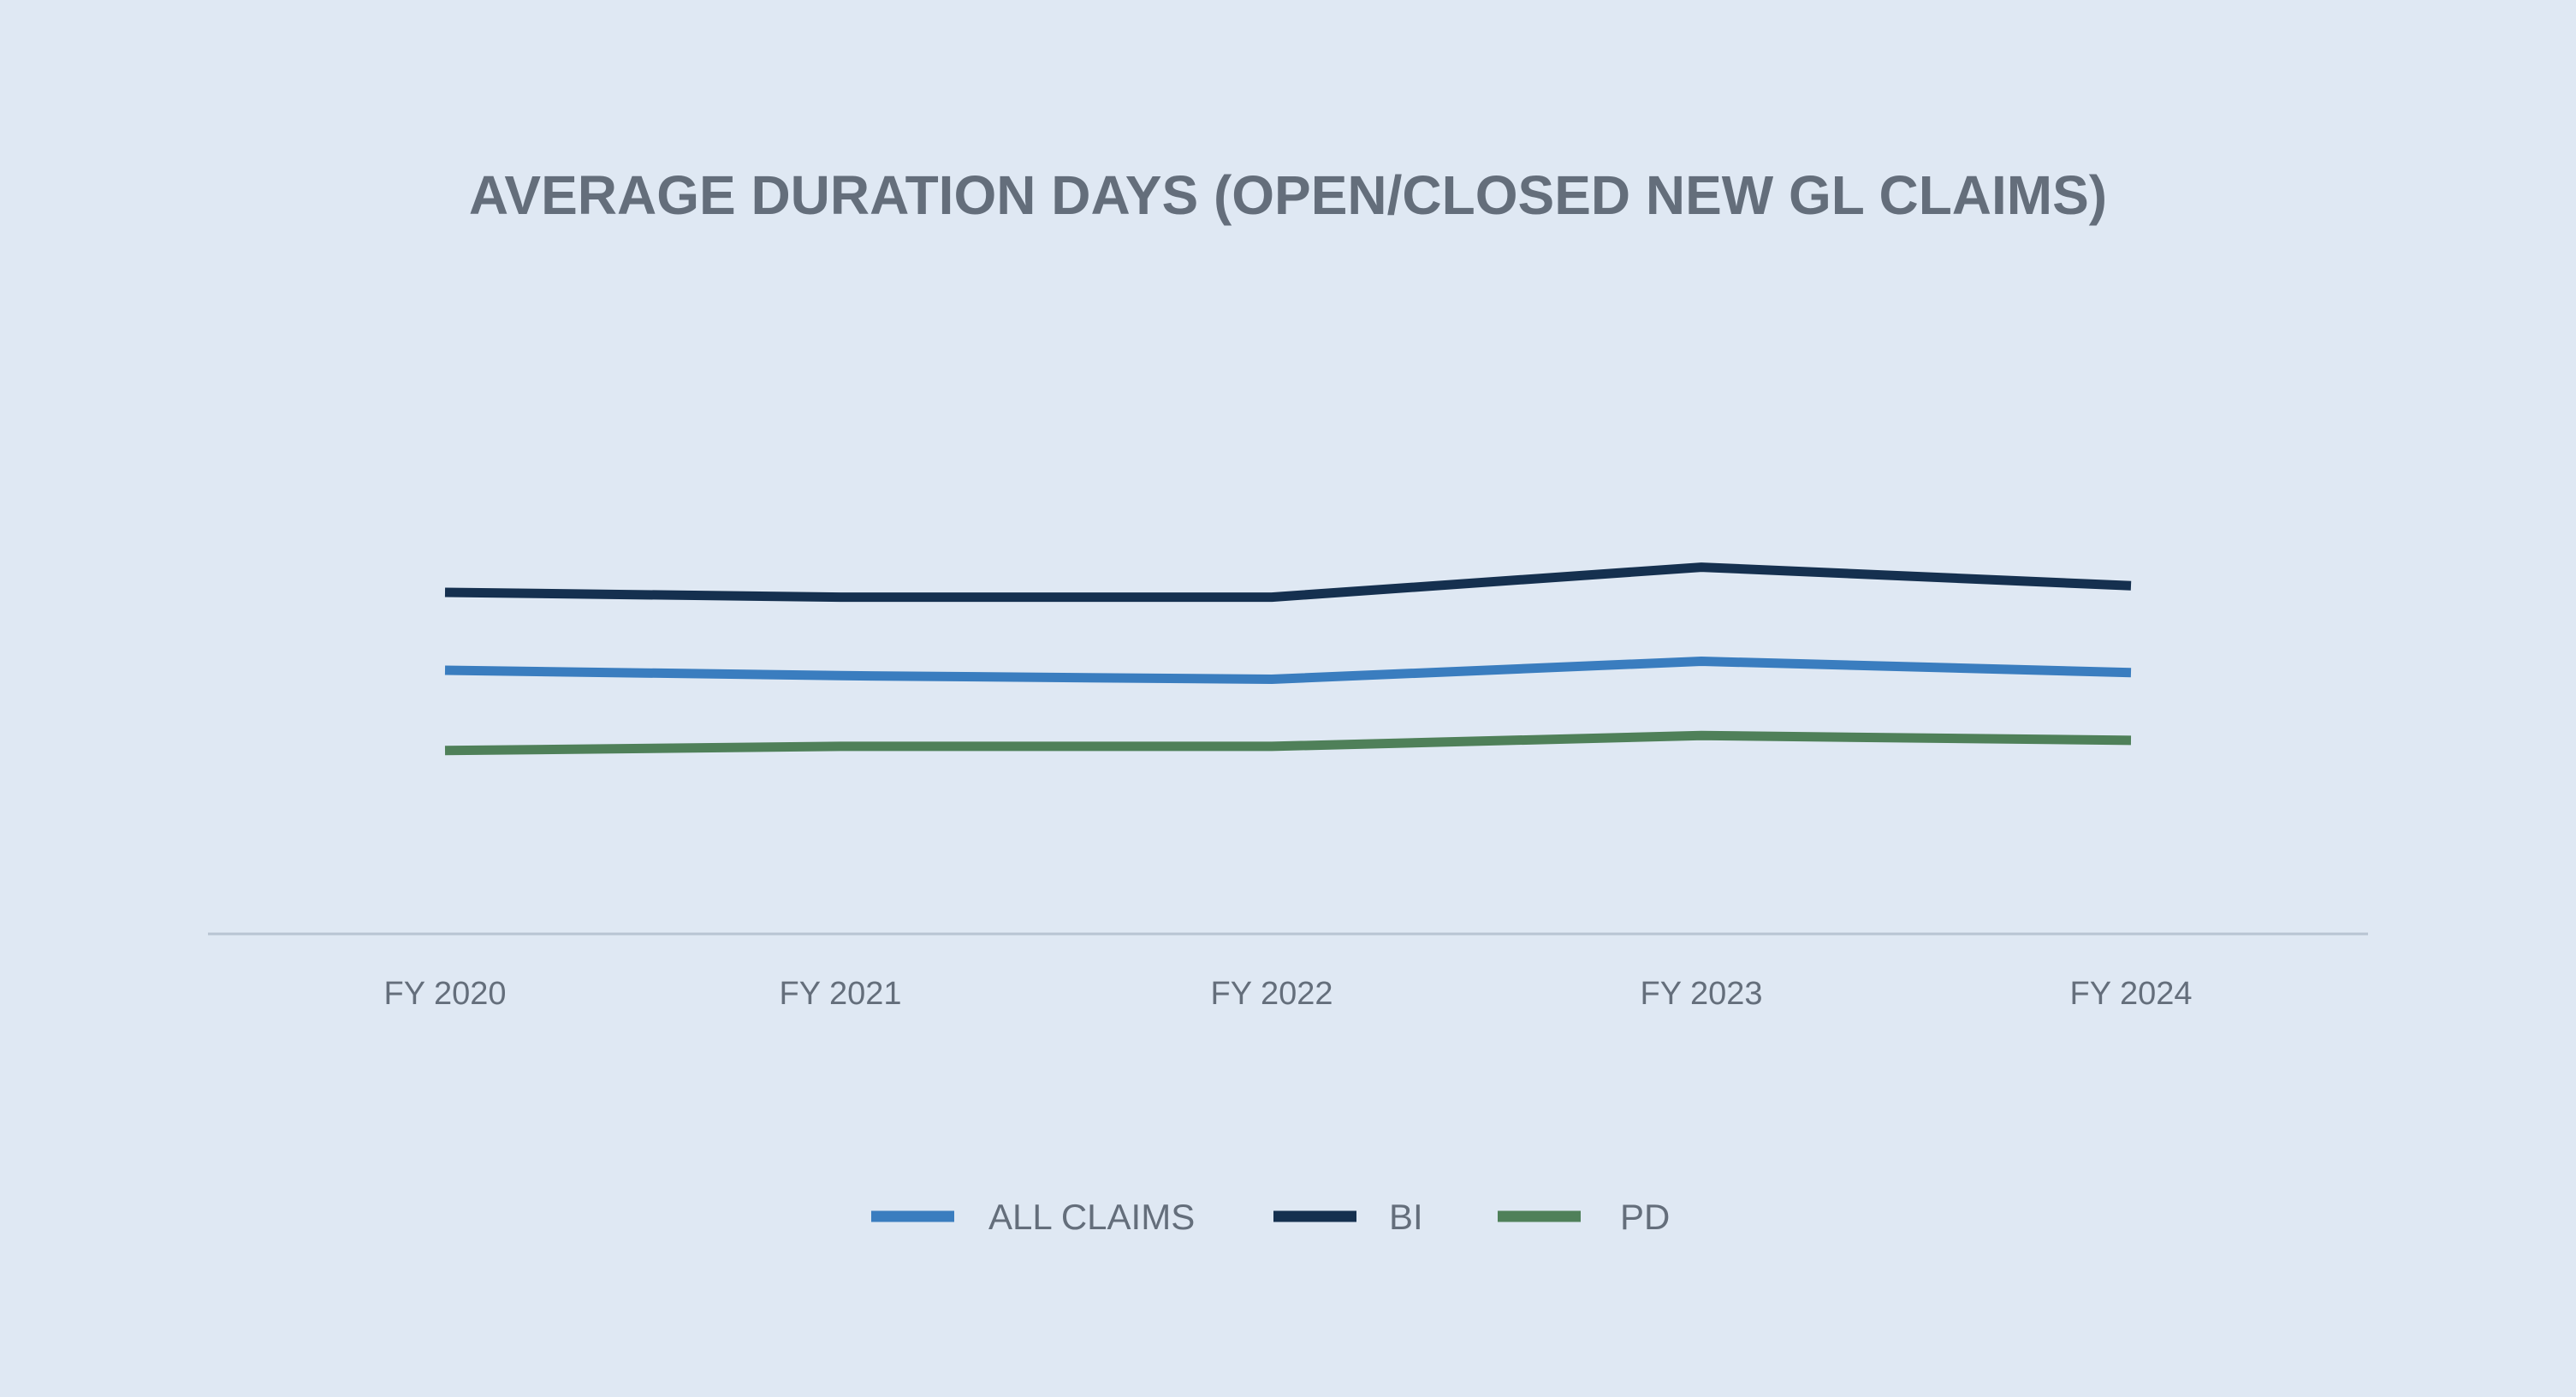  Describe the element at coordinates (1272, 994) in the screenshot. I see `x-tick-label: FY 2022` at that location.